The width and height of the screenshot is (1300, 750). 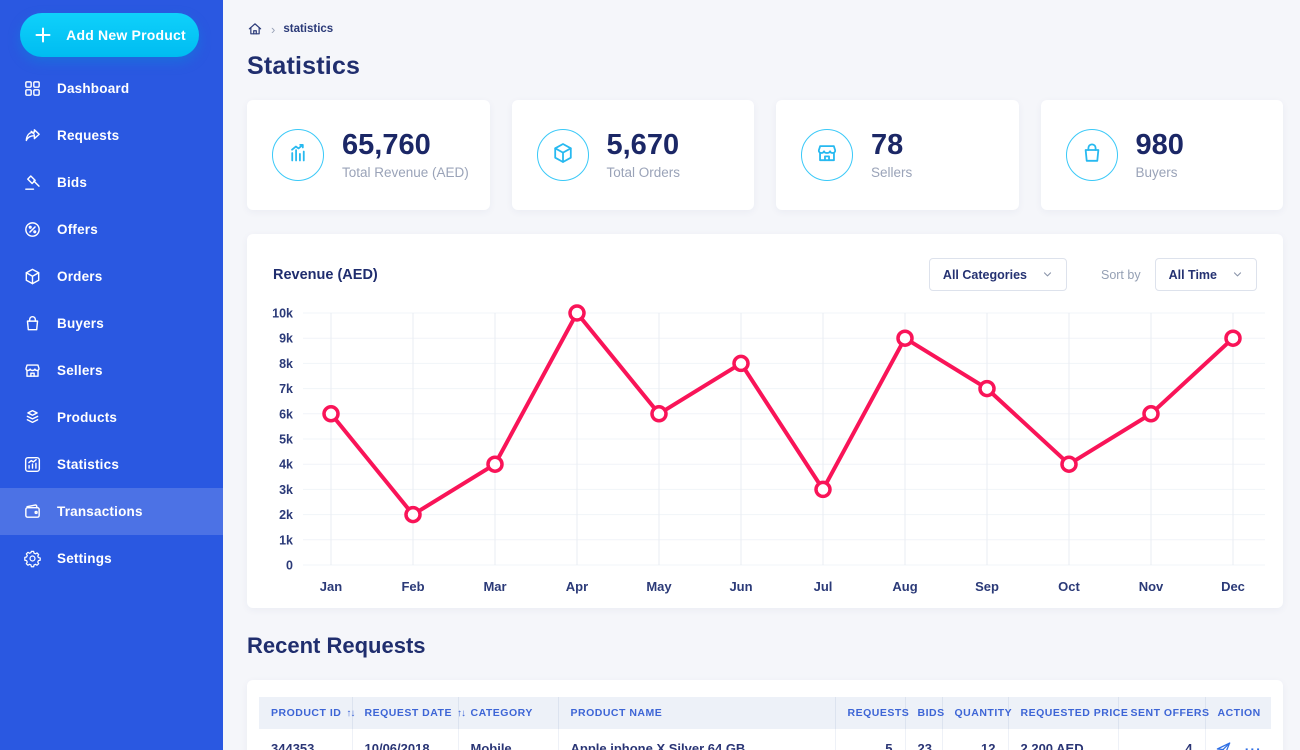 I want to click on settings-icon, so click(x=32, y=558).